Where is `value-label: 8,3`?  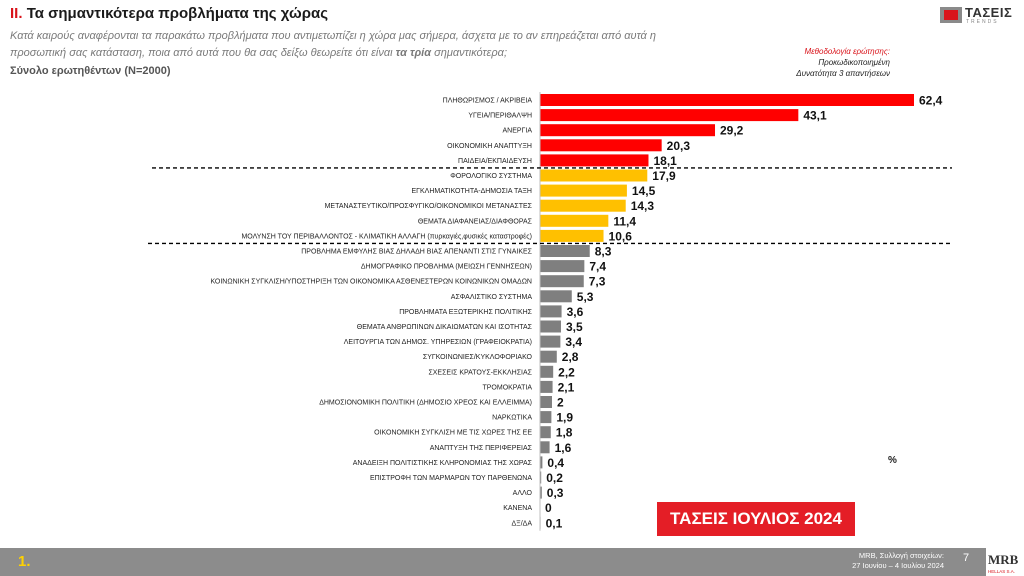 value-label: 8,3 is located at coordinates (603, 252).